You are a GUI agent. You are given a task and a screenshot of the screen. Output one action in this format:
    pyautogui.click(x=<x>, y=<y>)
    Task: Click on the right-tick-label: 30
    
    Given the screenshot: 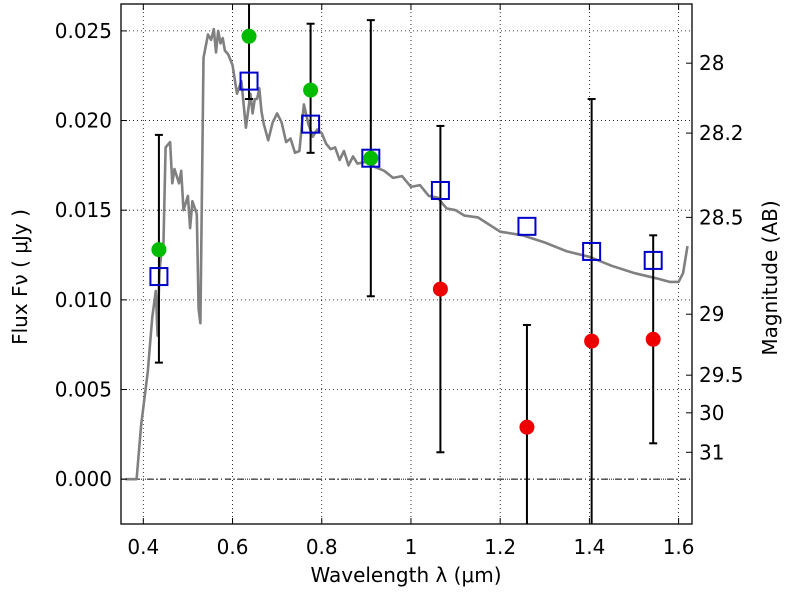 What is the action you would take?
    pyautogui.click(x=711, y=413)
    